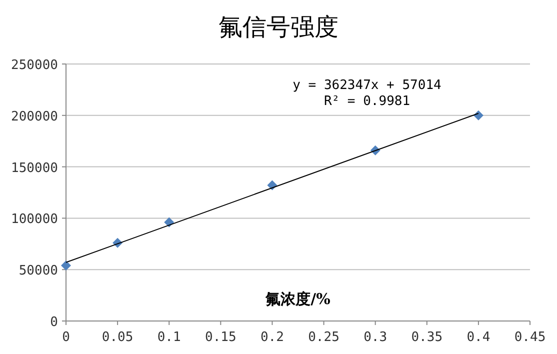 This screenshot has width=557, height=354. What do you see at coordinates (169, 337) in the screenshot?
I see `x-tick-label: 0.1` at bounding box center [169, 337].